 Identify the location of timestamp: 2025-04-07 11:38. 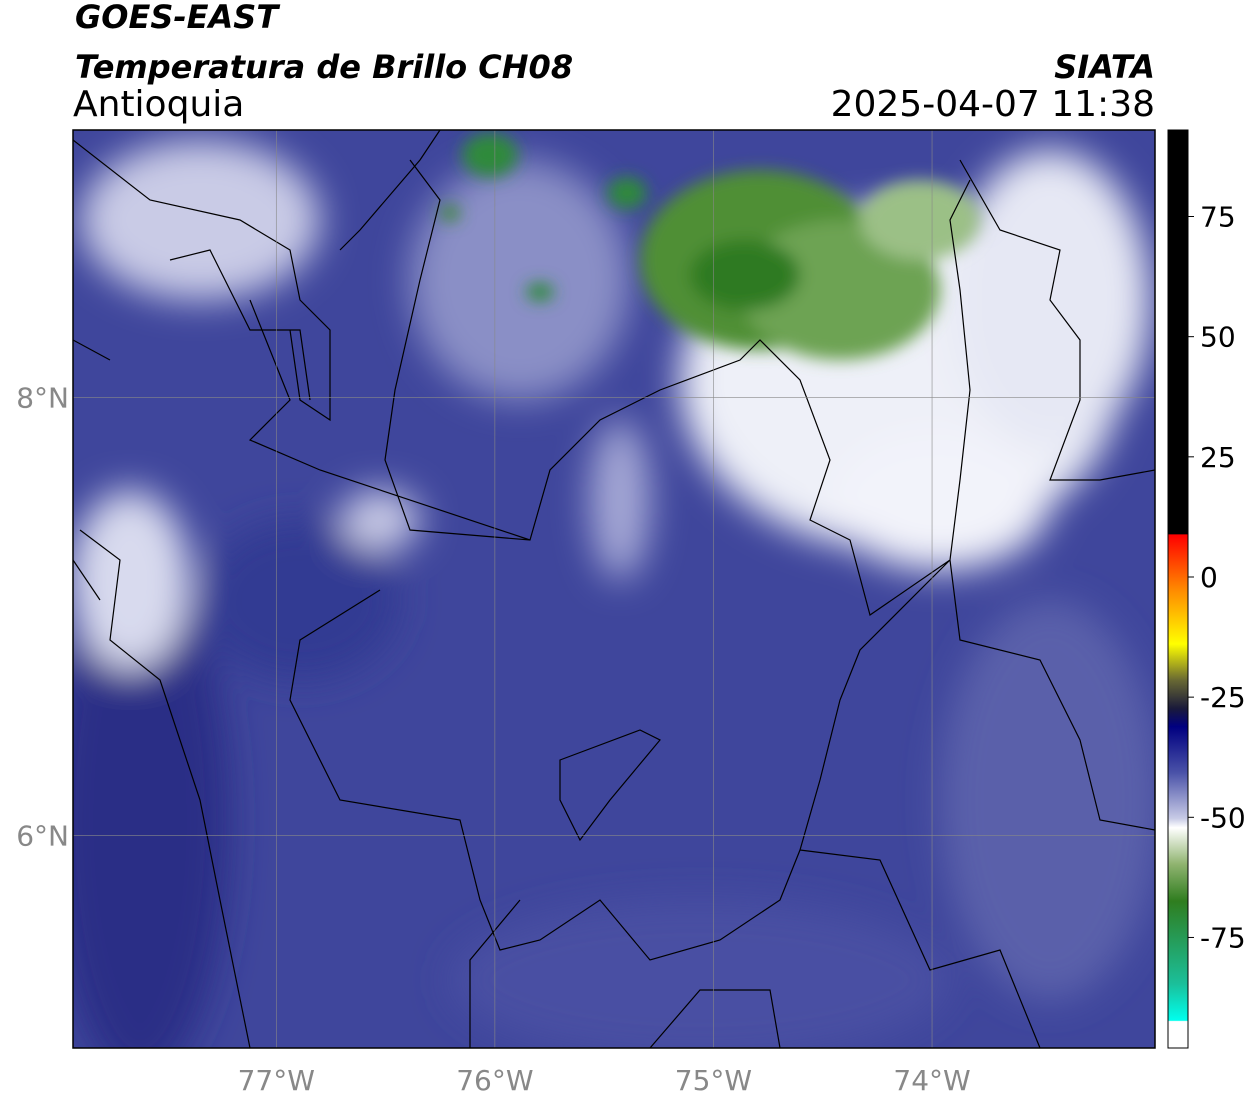
(993, 104).